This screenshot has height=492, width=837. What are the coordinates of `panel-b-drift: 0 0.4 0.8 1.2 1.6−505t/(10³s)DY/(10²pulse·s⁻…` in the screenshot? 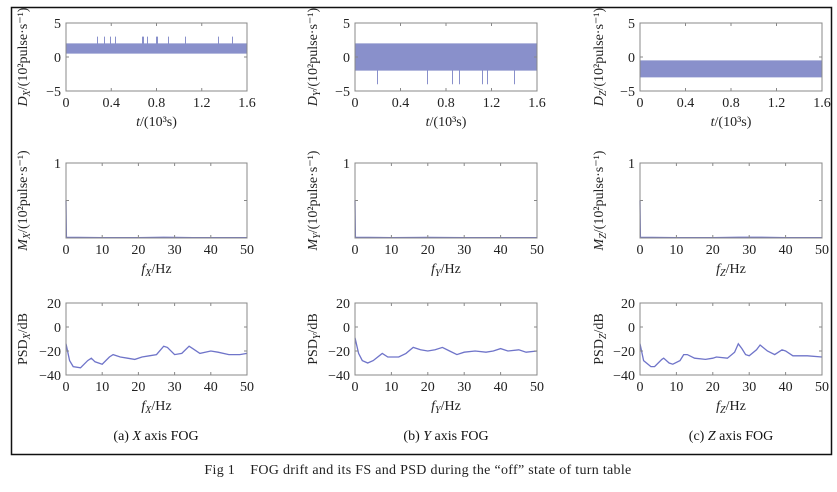 It's located at (426, 68).